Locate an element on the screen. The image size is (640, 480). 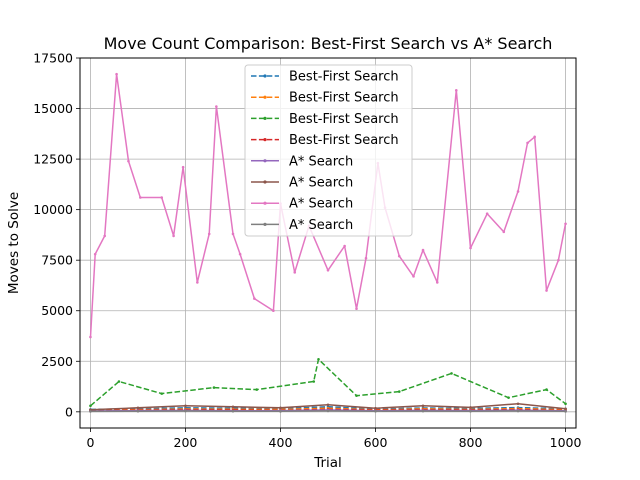
y-tick-label: 17500 is located at coordinates (53, 58).